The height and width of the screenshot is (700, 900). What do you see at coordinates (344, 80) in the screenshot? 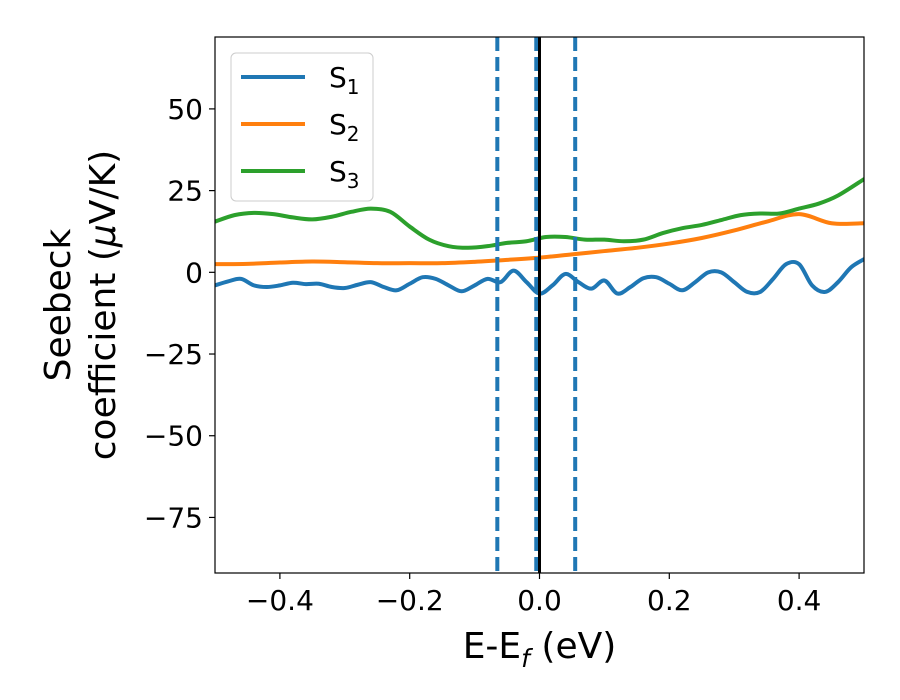
I see `legend-label-s1: S1` at bounding box center [344, 80].